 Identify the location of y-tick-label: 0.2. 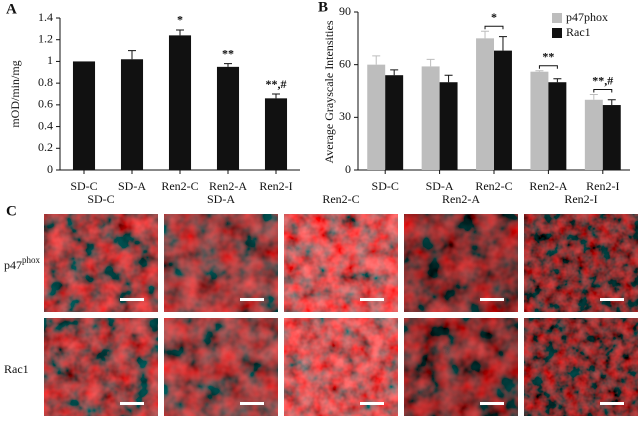
(45, 147).